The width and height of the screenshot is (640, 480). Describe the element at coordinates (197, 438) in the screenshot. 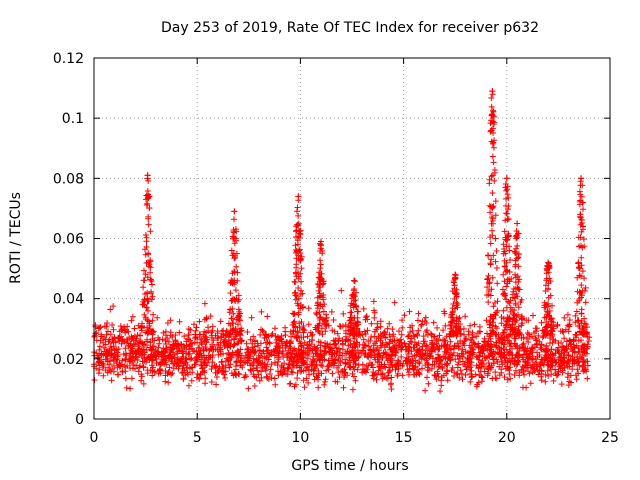

I see `x-tick-label: 5` at that location.